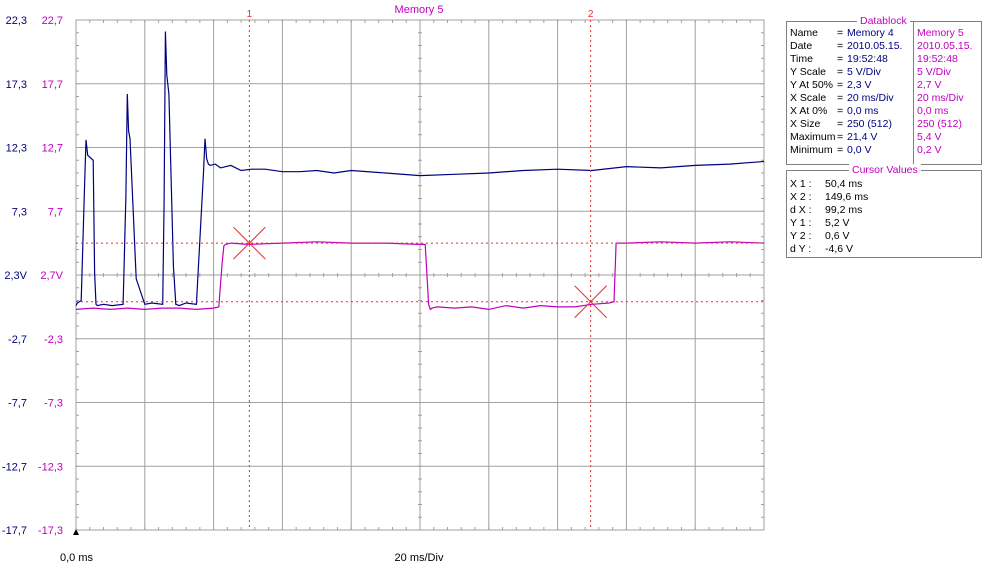 The width and height of the screenshot is (986, 568). I want to click on y-tick-label-memory4: 2,3V, so click(15, 276).